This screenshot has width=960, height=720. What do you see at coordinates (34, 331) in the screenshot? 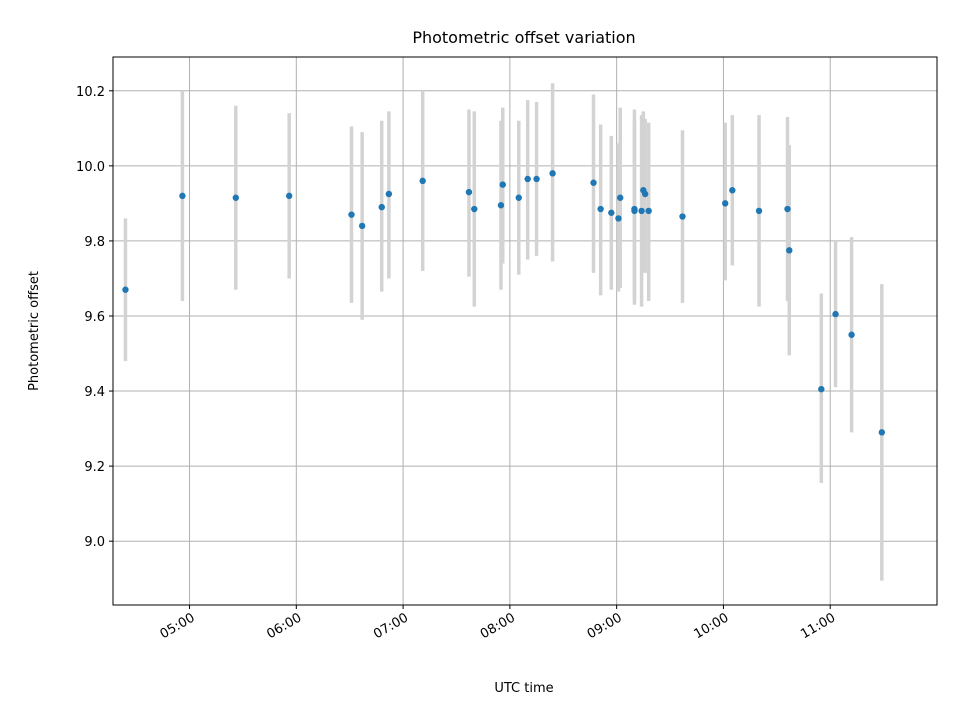
I see `y-axis-label: Photometric offset` at bounding box center [34, 331].